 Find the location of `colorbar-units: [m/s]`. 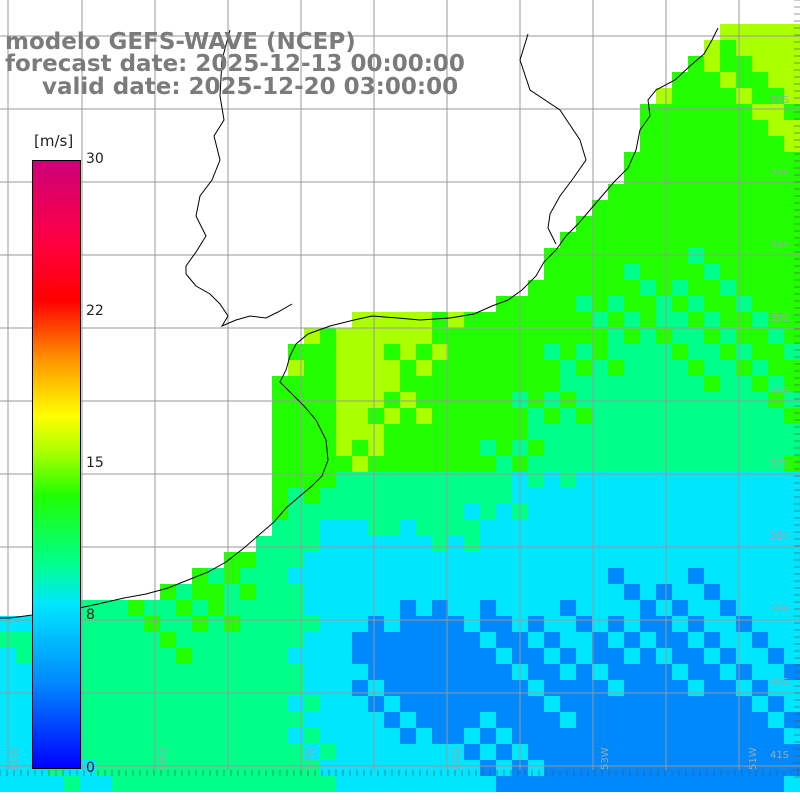

colorbar-units: [m/s] is located at coordinates (54, 141).